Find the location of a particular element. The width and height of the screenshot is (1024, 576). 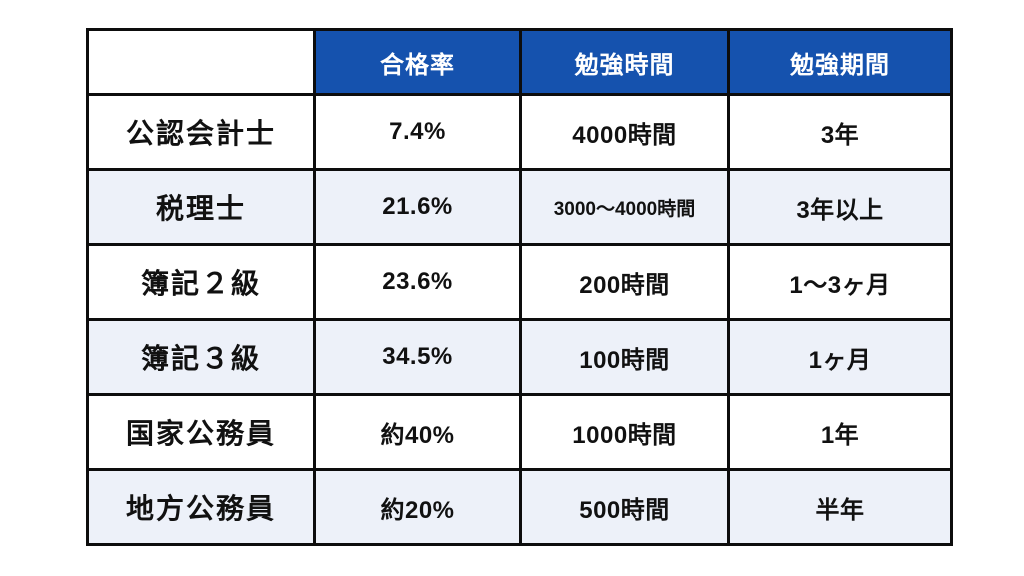

study-period-value: 1年 is located at coordinates (840, 432).